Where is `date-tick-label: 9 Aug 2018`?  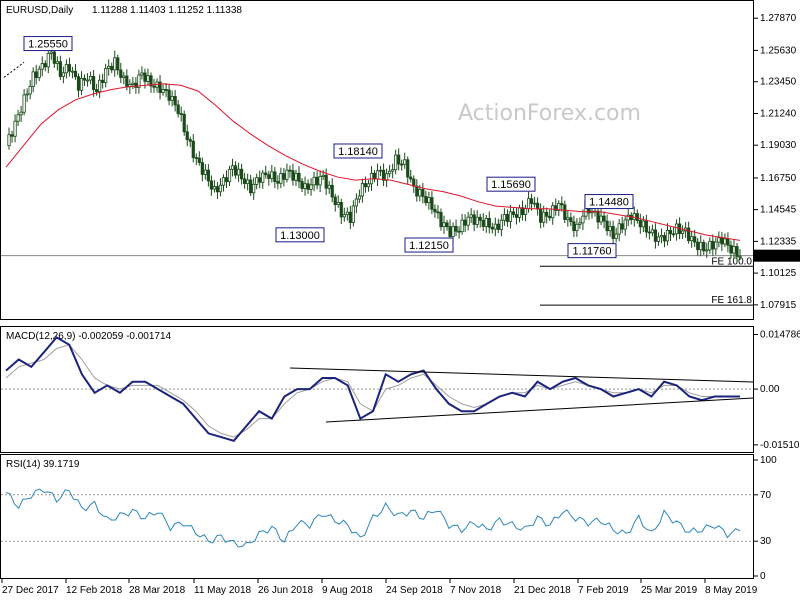 date-tick-label: 9 Aug 2018 is located at coordinates (347, 590).